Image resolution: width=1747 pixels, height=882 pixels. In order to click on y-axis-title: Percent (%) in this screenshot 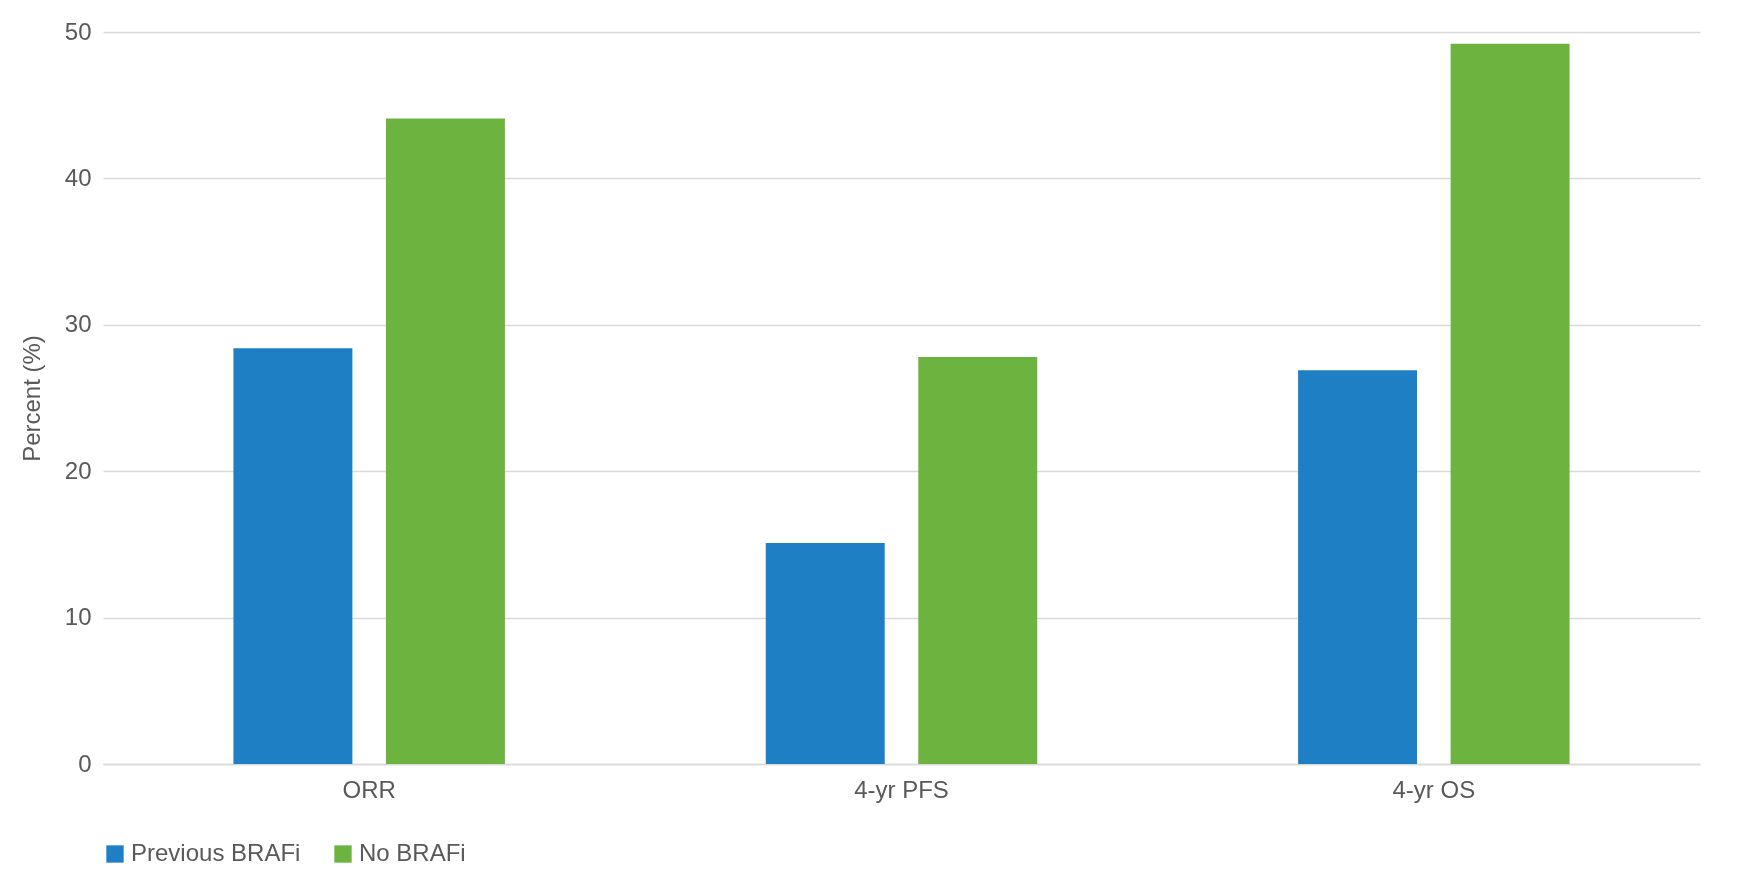, I will do `click(31, 398)`.